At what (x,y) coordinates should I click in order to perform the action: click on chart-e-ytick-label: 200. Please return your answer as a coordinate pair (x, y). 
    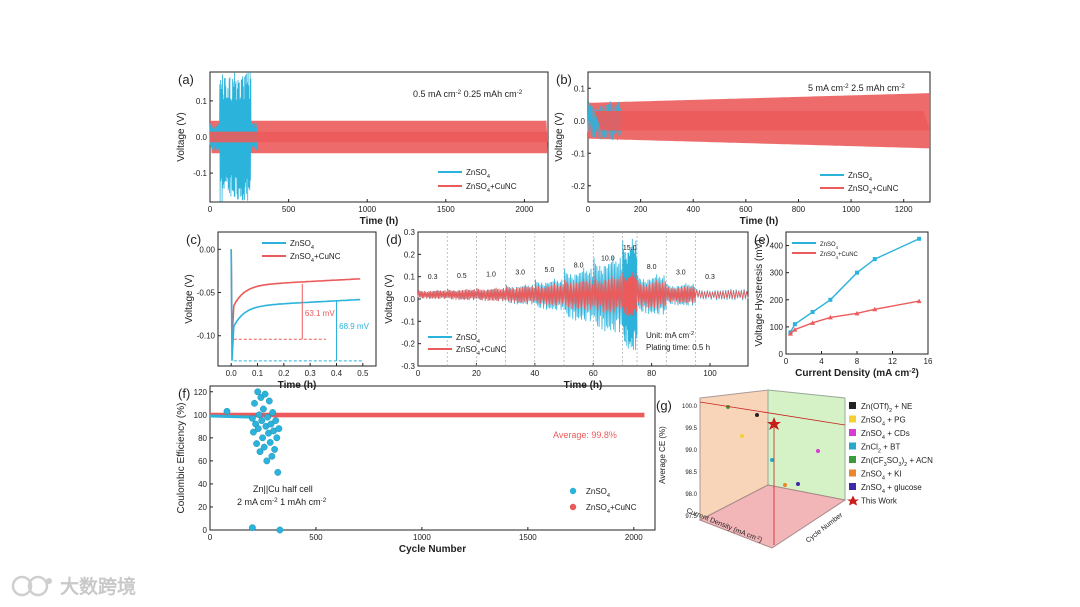
    Looking at the image, I should click on (777, 300).